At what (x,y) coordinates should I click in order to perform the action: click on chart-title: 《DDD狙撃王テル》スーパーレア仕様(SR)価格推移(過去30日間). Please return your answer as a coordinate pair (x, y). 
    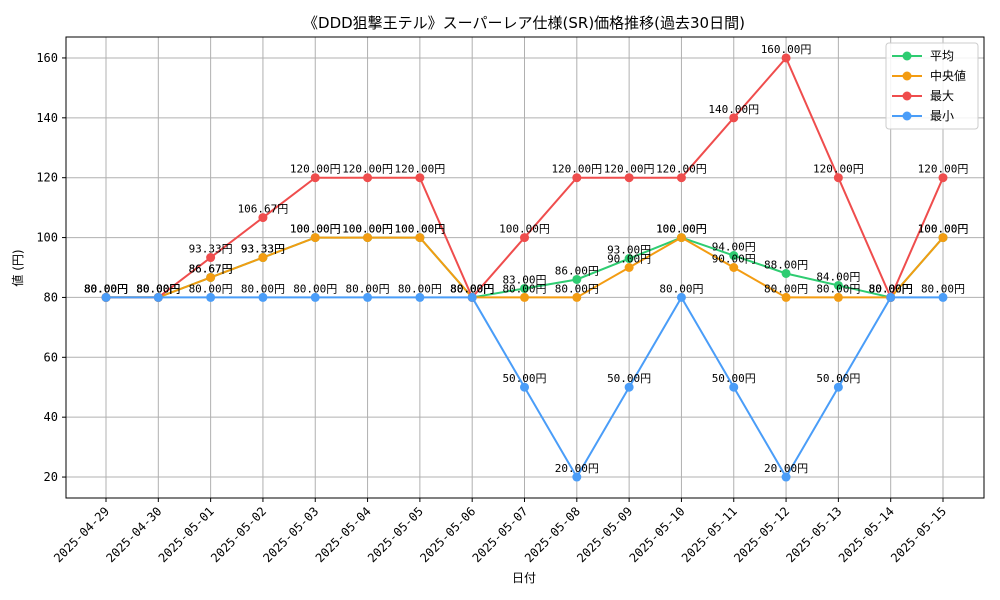
    Looking at the image, I should click on (524, 23).